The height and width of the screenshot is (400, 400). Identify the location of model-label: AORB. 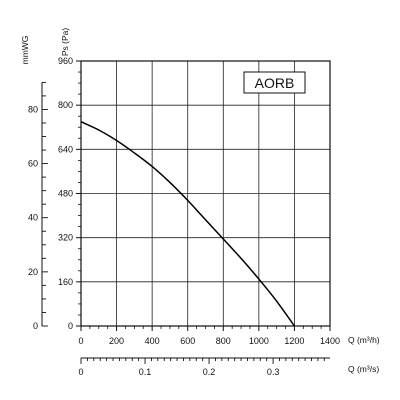
(275, 83).